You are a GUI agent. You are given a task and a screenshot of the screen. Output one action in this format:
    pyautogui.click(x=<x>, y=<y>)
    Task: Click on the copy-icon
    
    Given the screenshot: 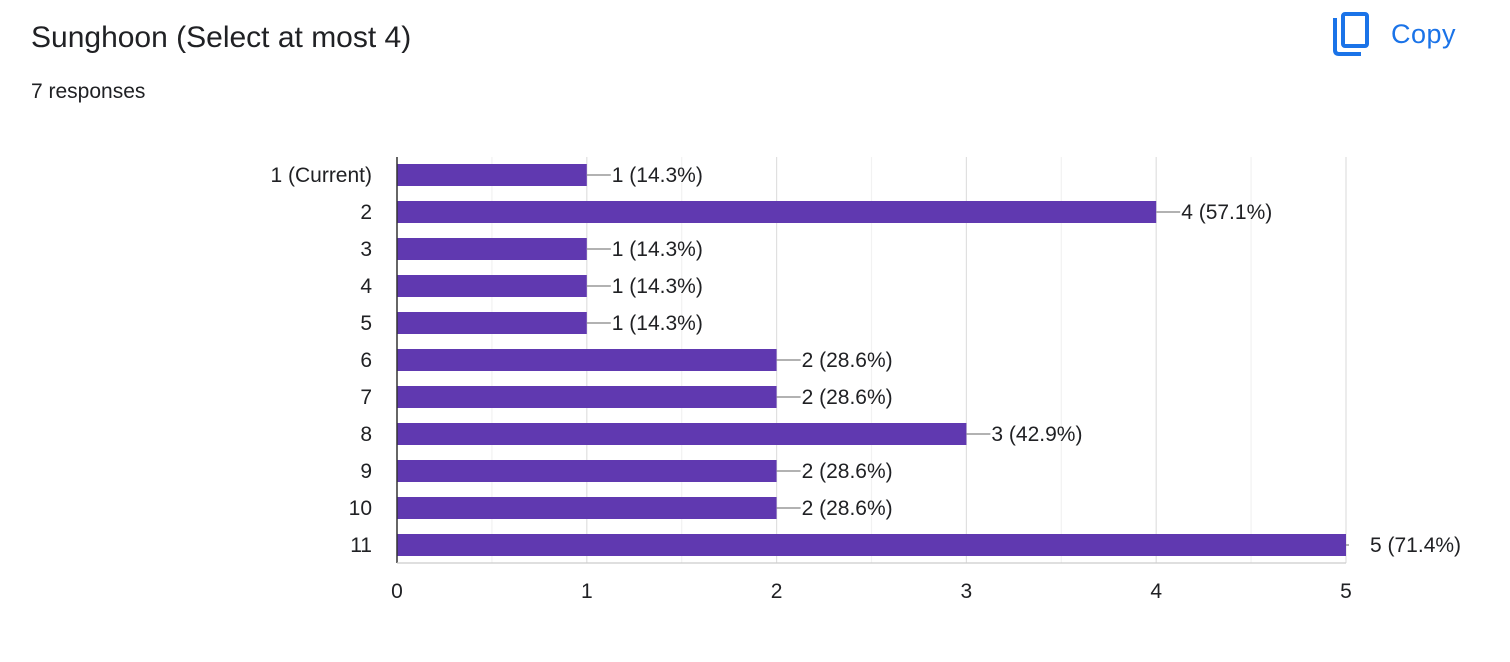 What is the action you would take?
    pyautogui.click(x=1351, y=34)
    